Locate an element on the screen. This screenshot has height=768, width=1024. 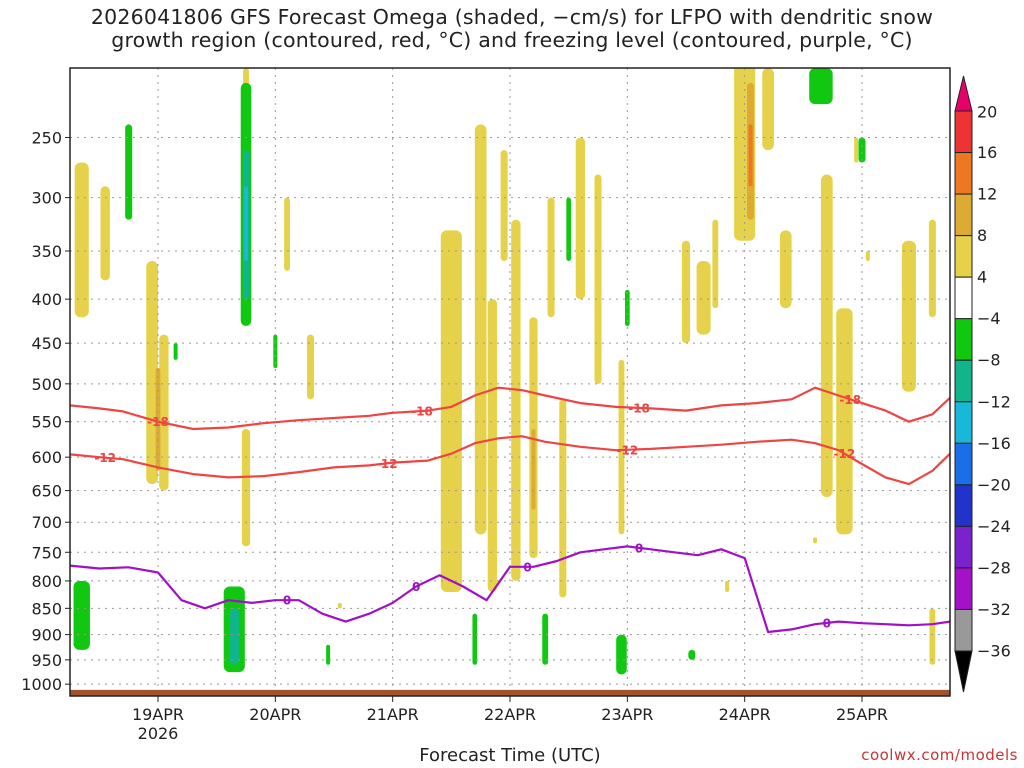
x-tick-label: 24APR is located at coordinates (745, 714).